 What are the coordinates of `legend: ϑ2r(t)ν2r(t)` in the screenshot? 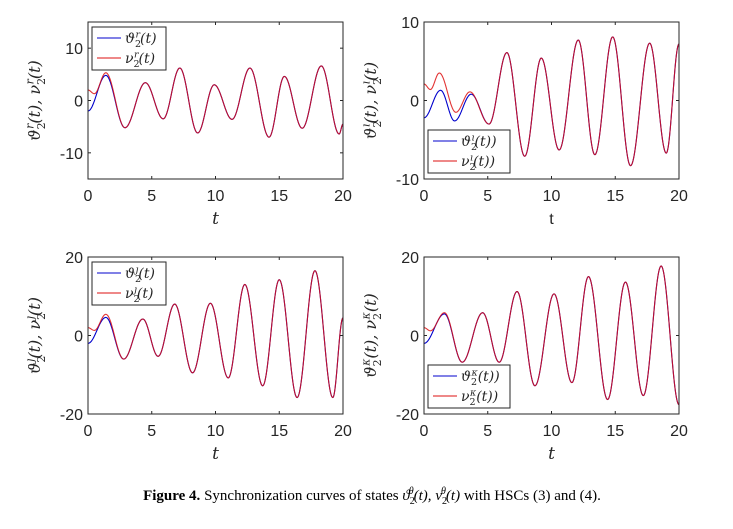 It's located at (129, 48).